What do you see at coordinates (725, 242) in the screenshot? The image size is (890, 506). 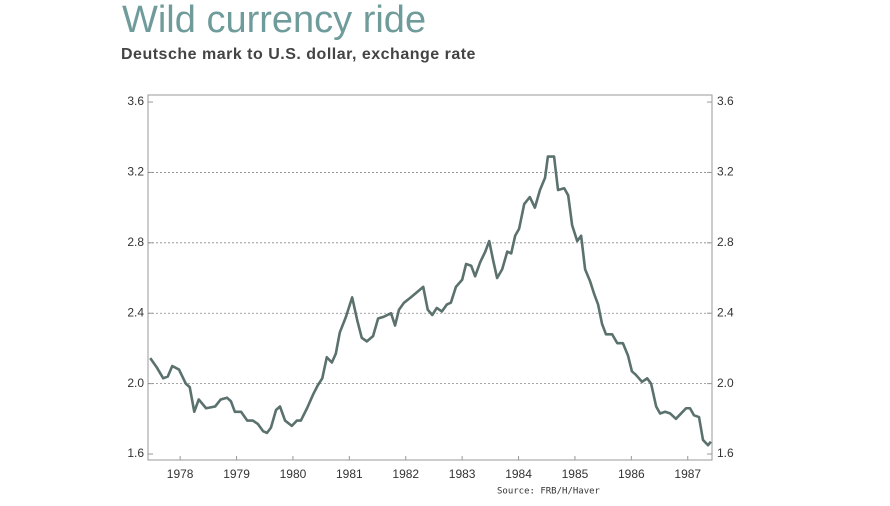 I see `y2-tick-label: 2.8` at bounding box center [725, 242].